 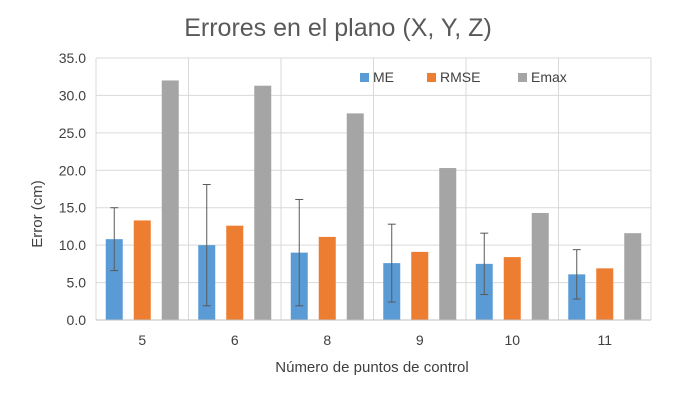 I want to click on chart-title: Errores en el plano (X, Y, Z), so click(x=338, y=28).